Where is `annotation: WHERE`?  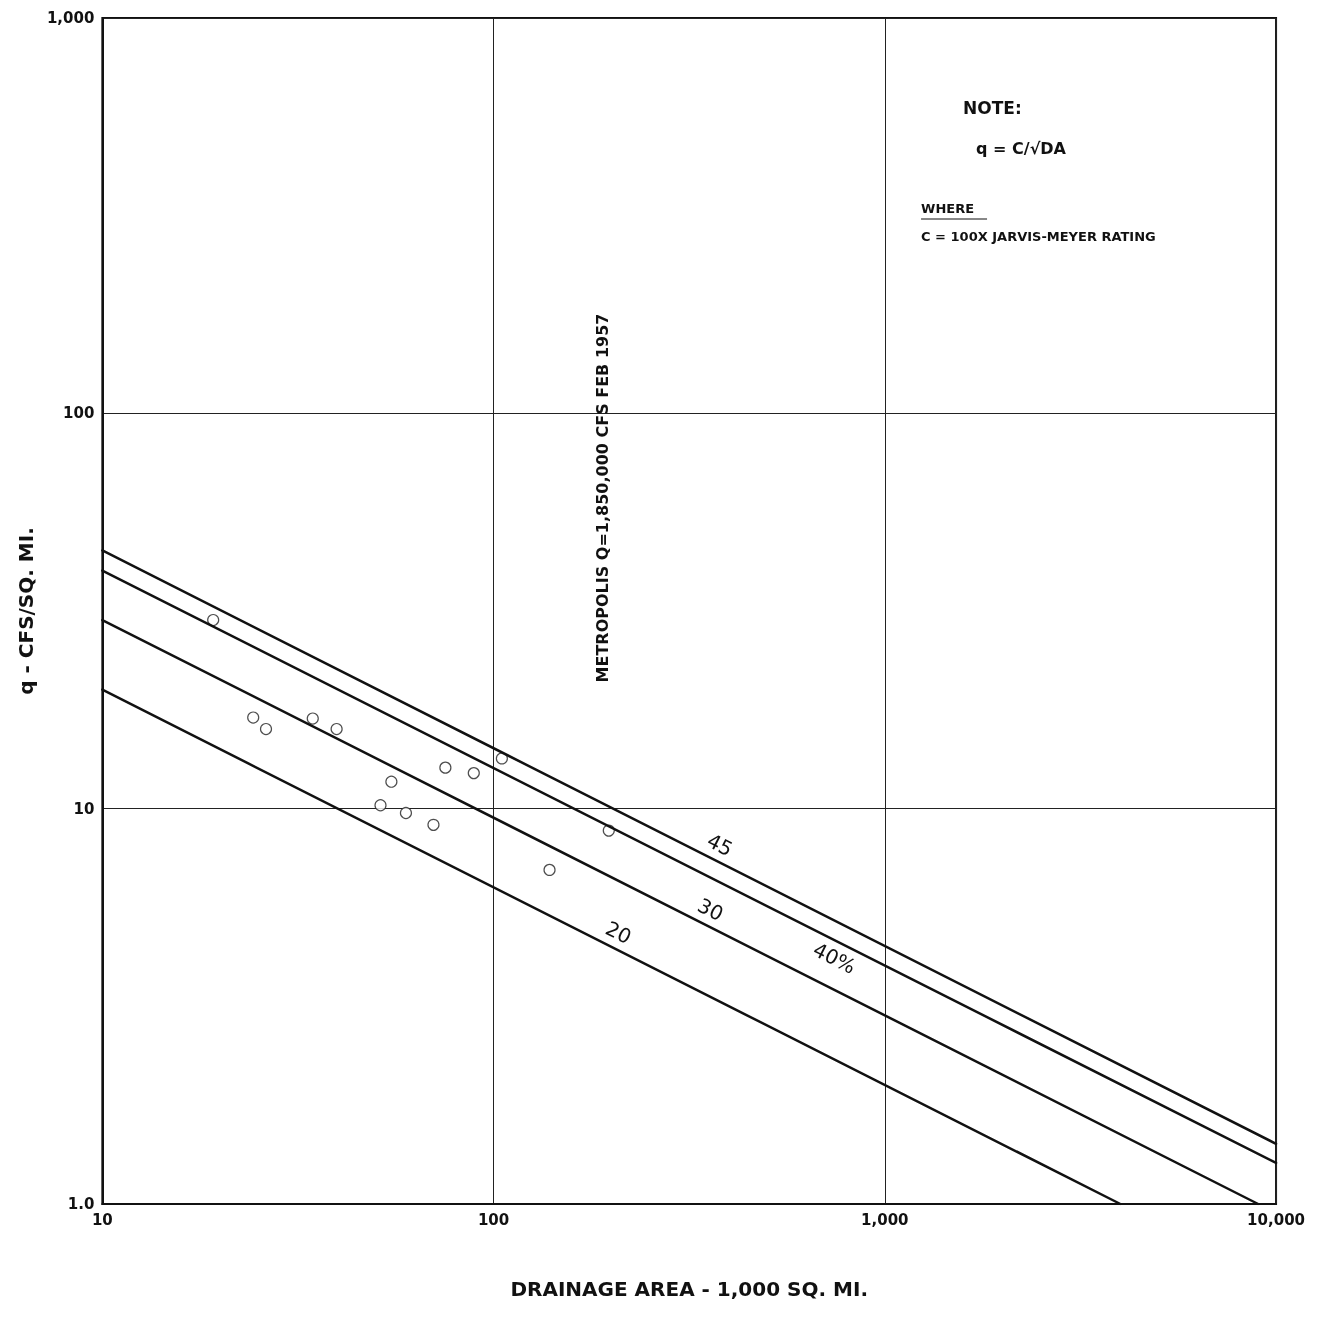 annotation: WHERE is located at coordinates (948, 208).